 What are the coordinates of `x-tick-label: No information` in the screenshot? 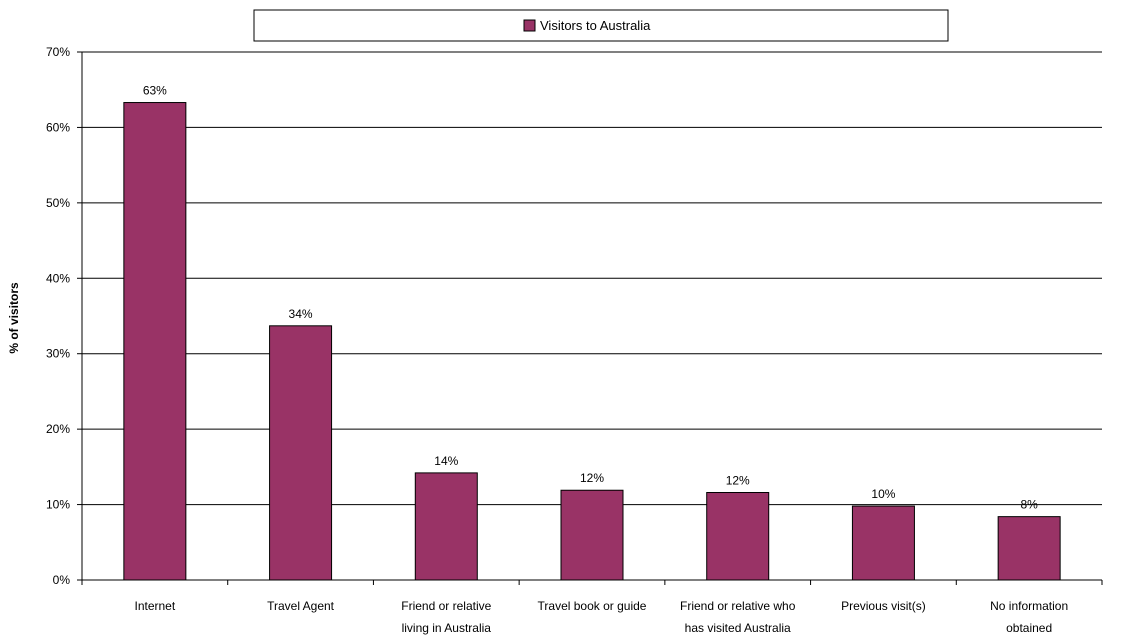 It's located at (1029, 606).